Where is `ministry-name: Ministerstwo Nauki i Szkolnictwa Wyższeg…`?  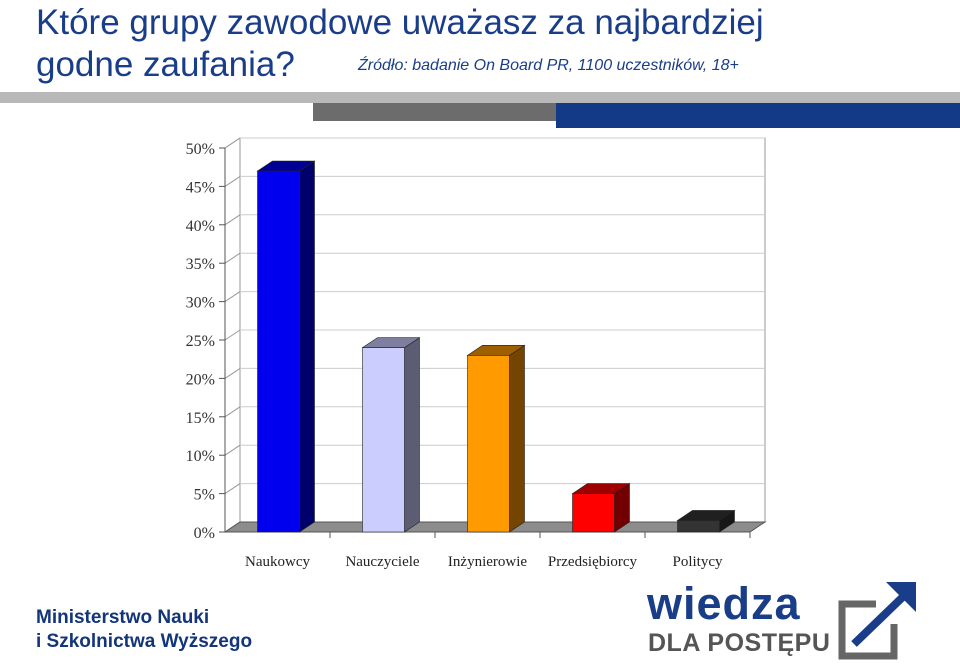 ministry-name: Ministerstwo Nauki i Szkolnictwa Wyższeg… is located at coordinates (166, 630).